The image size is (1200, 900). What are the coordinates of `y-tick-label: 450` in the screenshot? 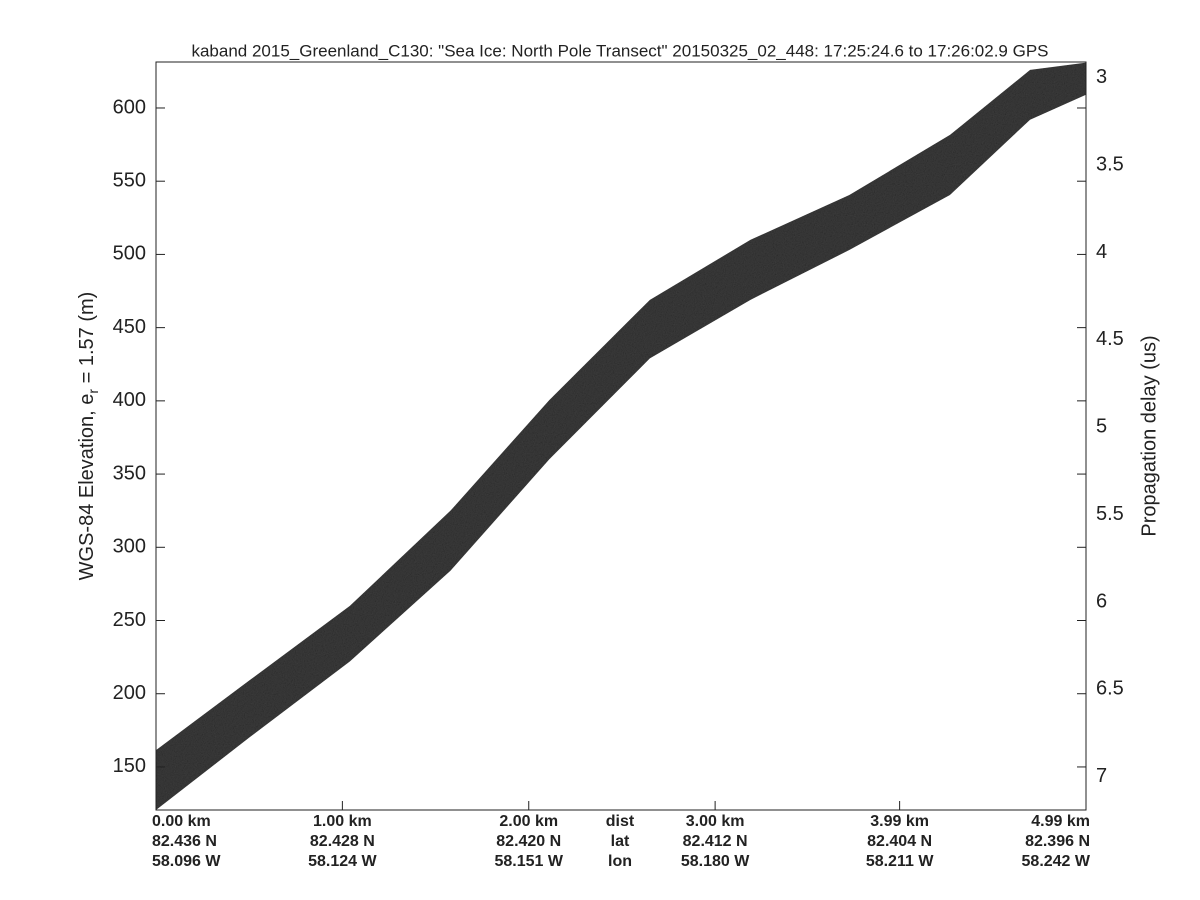 It's located at (129, 327).